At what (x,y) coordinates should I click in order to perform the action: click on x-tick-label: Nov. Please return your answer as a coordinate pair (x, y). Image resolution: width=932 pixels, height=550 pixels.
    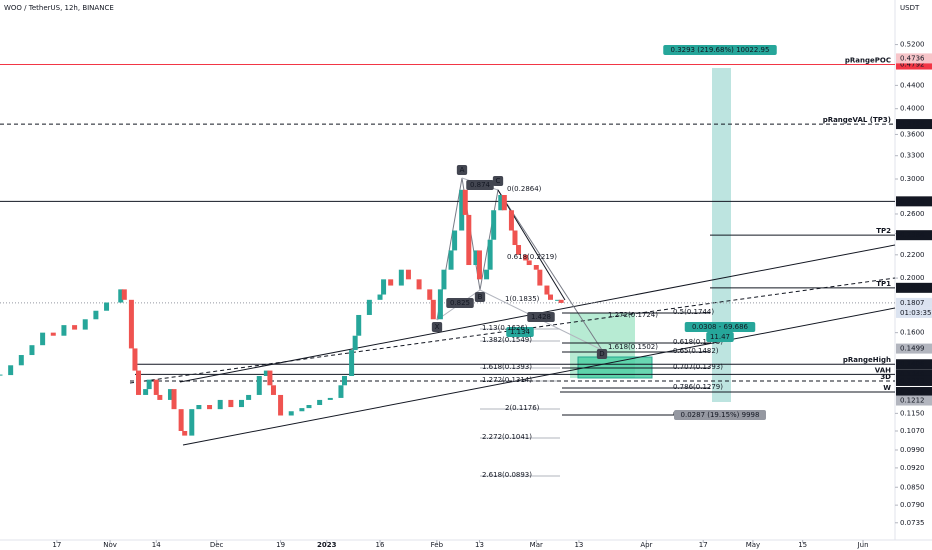
    Looking at the image, I should click on (110, 545).